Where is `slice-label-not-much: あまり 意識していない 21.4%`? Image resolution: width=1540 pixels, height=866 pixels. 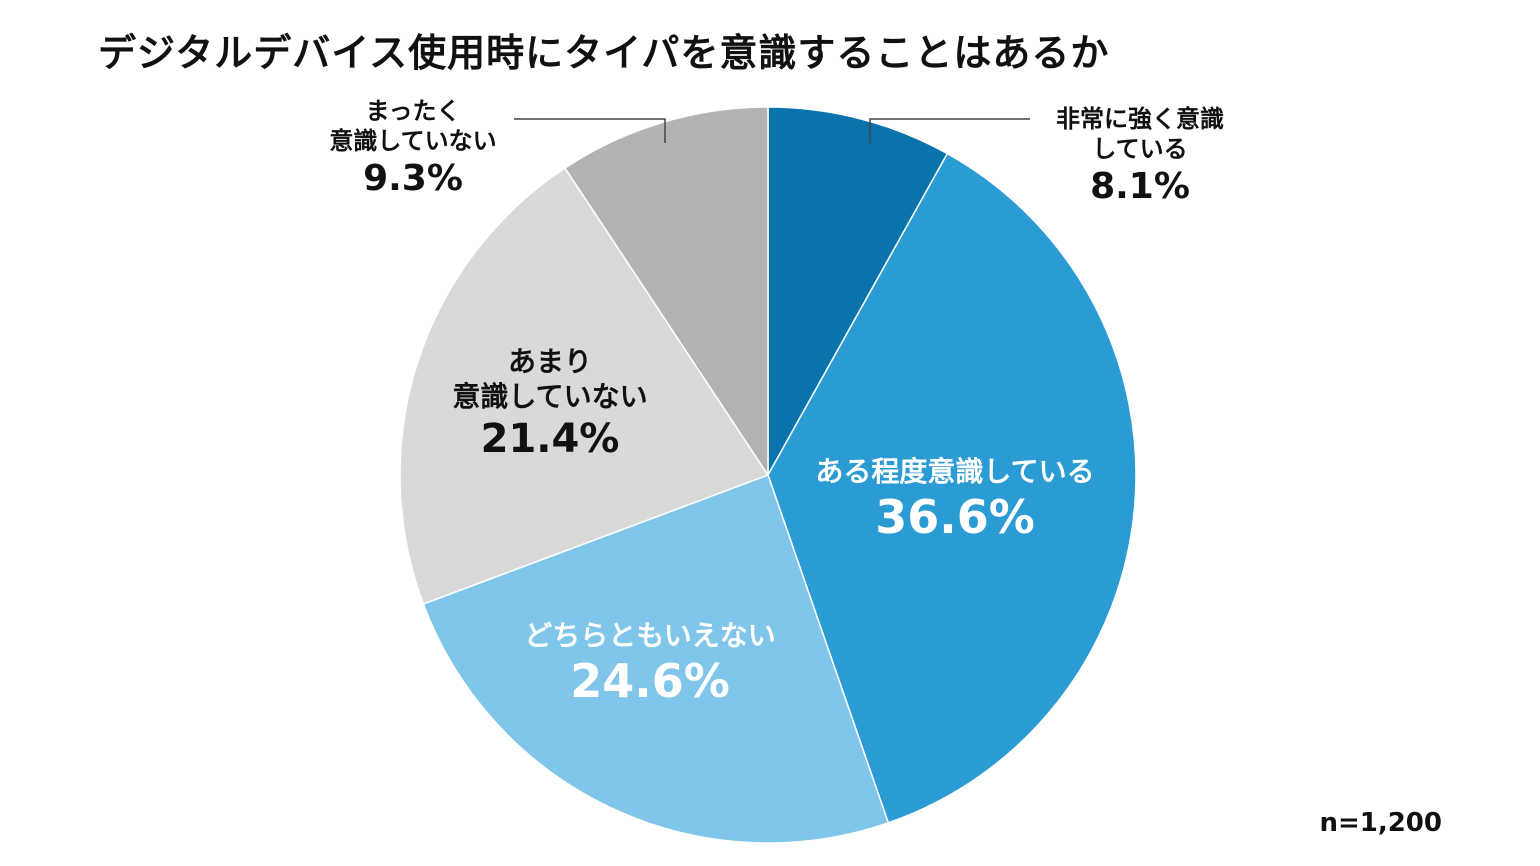
slice-label-not-much: あまり 意識していない 21.4% is located at coordinates (550, 404).